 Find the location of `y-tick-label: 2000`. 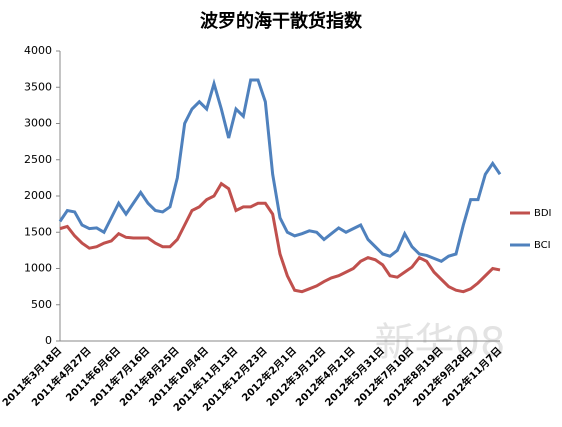

y-tick-label: 2000 is located at coordinates (38, 195).